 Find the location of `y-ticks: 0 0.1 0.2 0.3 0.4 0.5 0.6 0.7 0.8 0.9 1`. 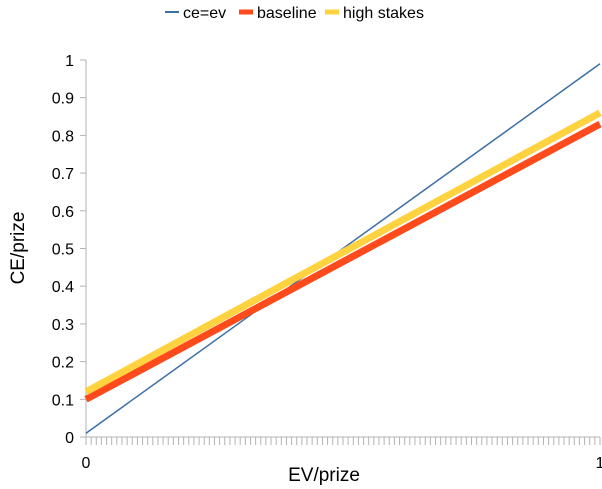

y-ticks: 0 0.1 0.2 0.3 0.4 0.5 0.6 0.7 0.8 0.9 1 is located at coordinates (69, 250).